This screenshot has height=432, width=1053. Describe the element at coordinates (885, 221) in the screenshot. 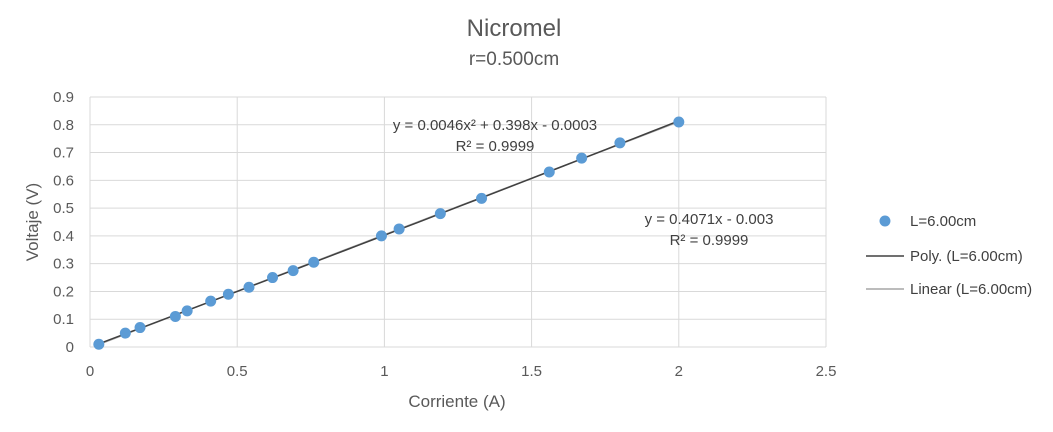

I see `legend-marker-series` at that location.